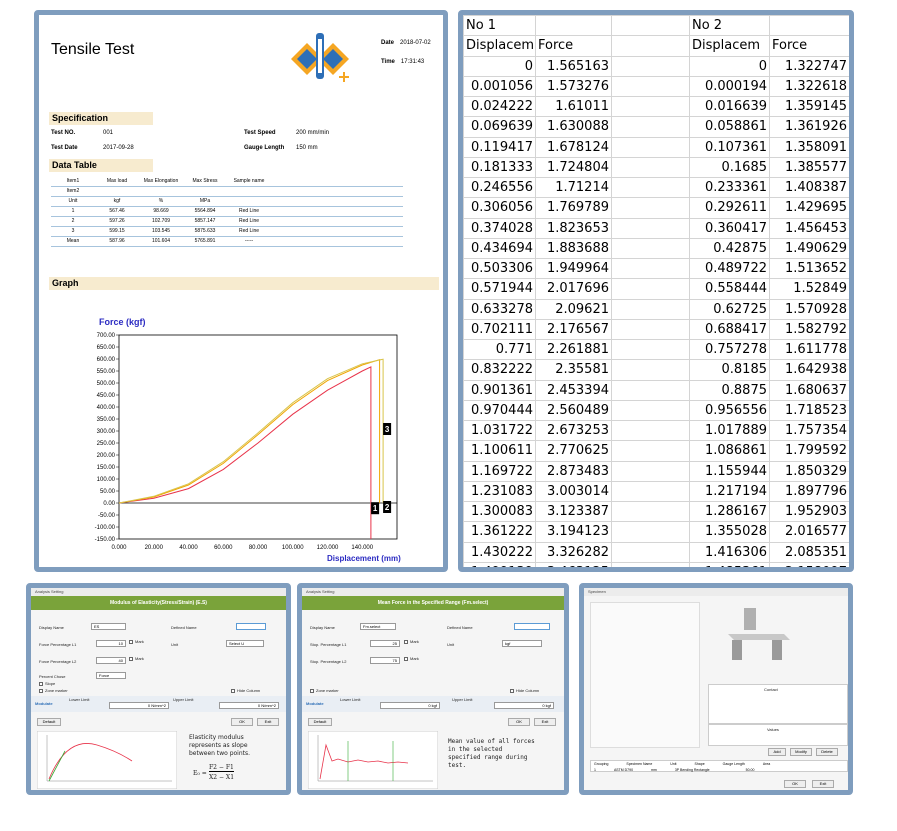  Describe the element at coordinates (809, 511) in the screenshot. I see `sheet-cell: 1.952903` at that location.